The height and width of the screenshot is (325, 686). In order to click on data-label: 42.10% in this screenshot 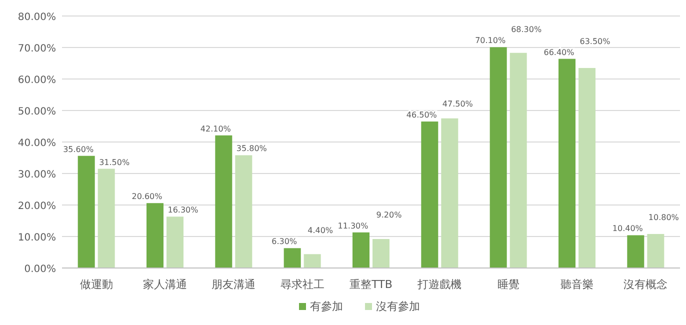, I will do `click(216, 129)`.